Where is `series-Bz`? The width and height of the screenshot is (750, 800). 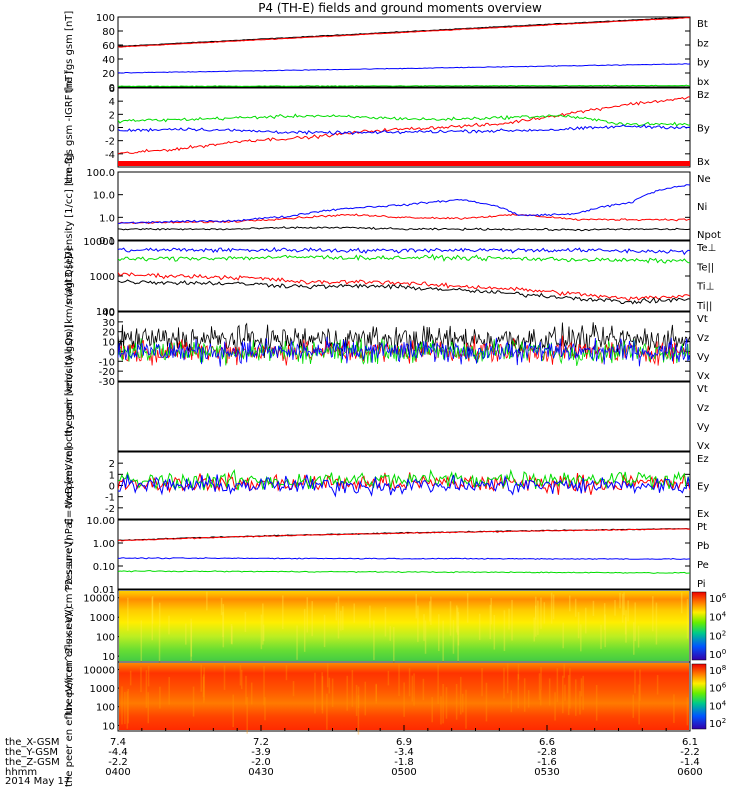 series-Bz is located at coordinates (404, 125).